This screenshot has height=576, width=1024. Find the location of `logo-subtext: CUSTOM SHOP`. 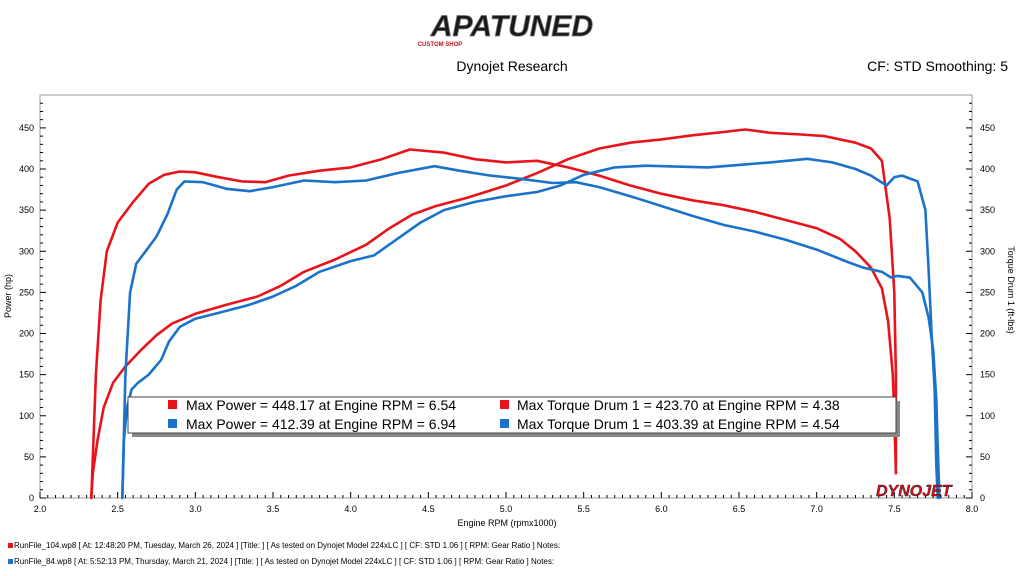

logo-subtext: CUSTOM SHOP is located at coordinates (440, 45).